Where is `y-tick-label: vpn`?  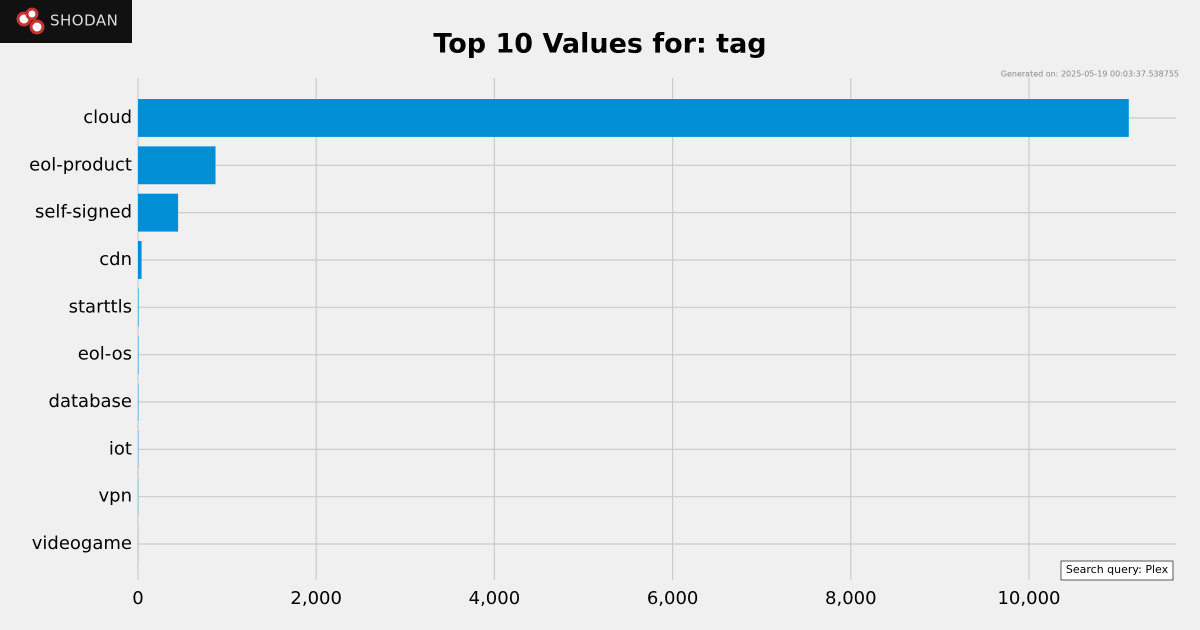
y-tick-label: vpn is located at coordinates (116, 496).